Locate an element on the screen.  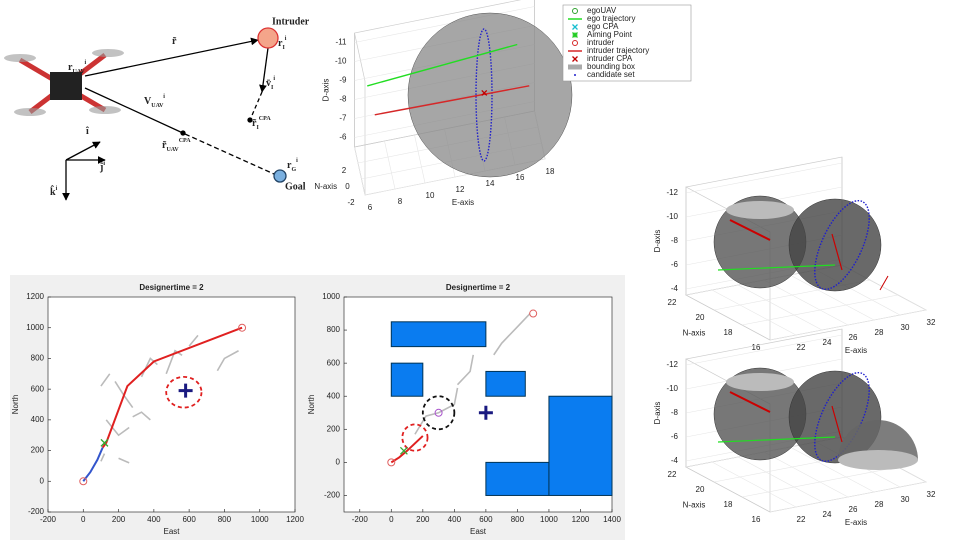
x-tick-label: 0 is located at coordinates (83, 519).